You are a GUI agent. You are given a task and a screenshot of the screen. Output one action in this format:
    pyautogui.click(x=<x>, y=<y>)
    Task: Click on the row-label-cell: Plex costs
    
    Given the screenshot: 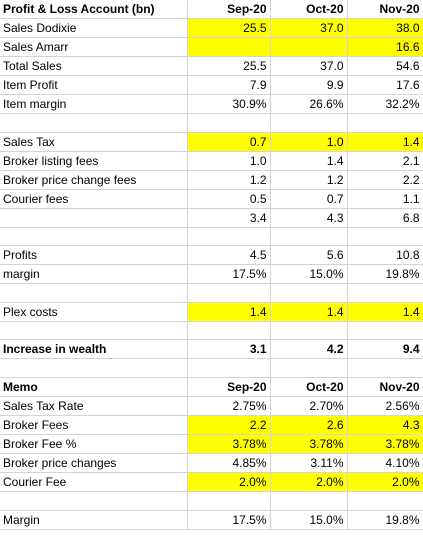 What is the action you would take?
    pyautogui.click(x=94, y=312)
    